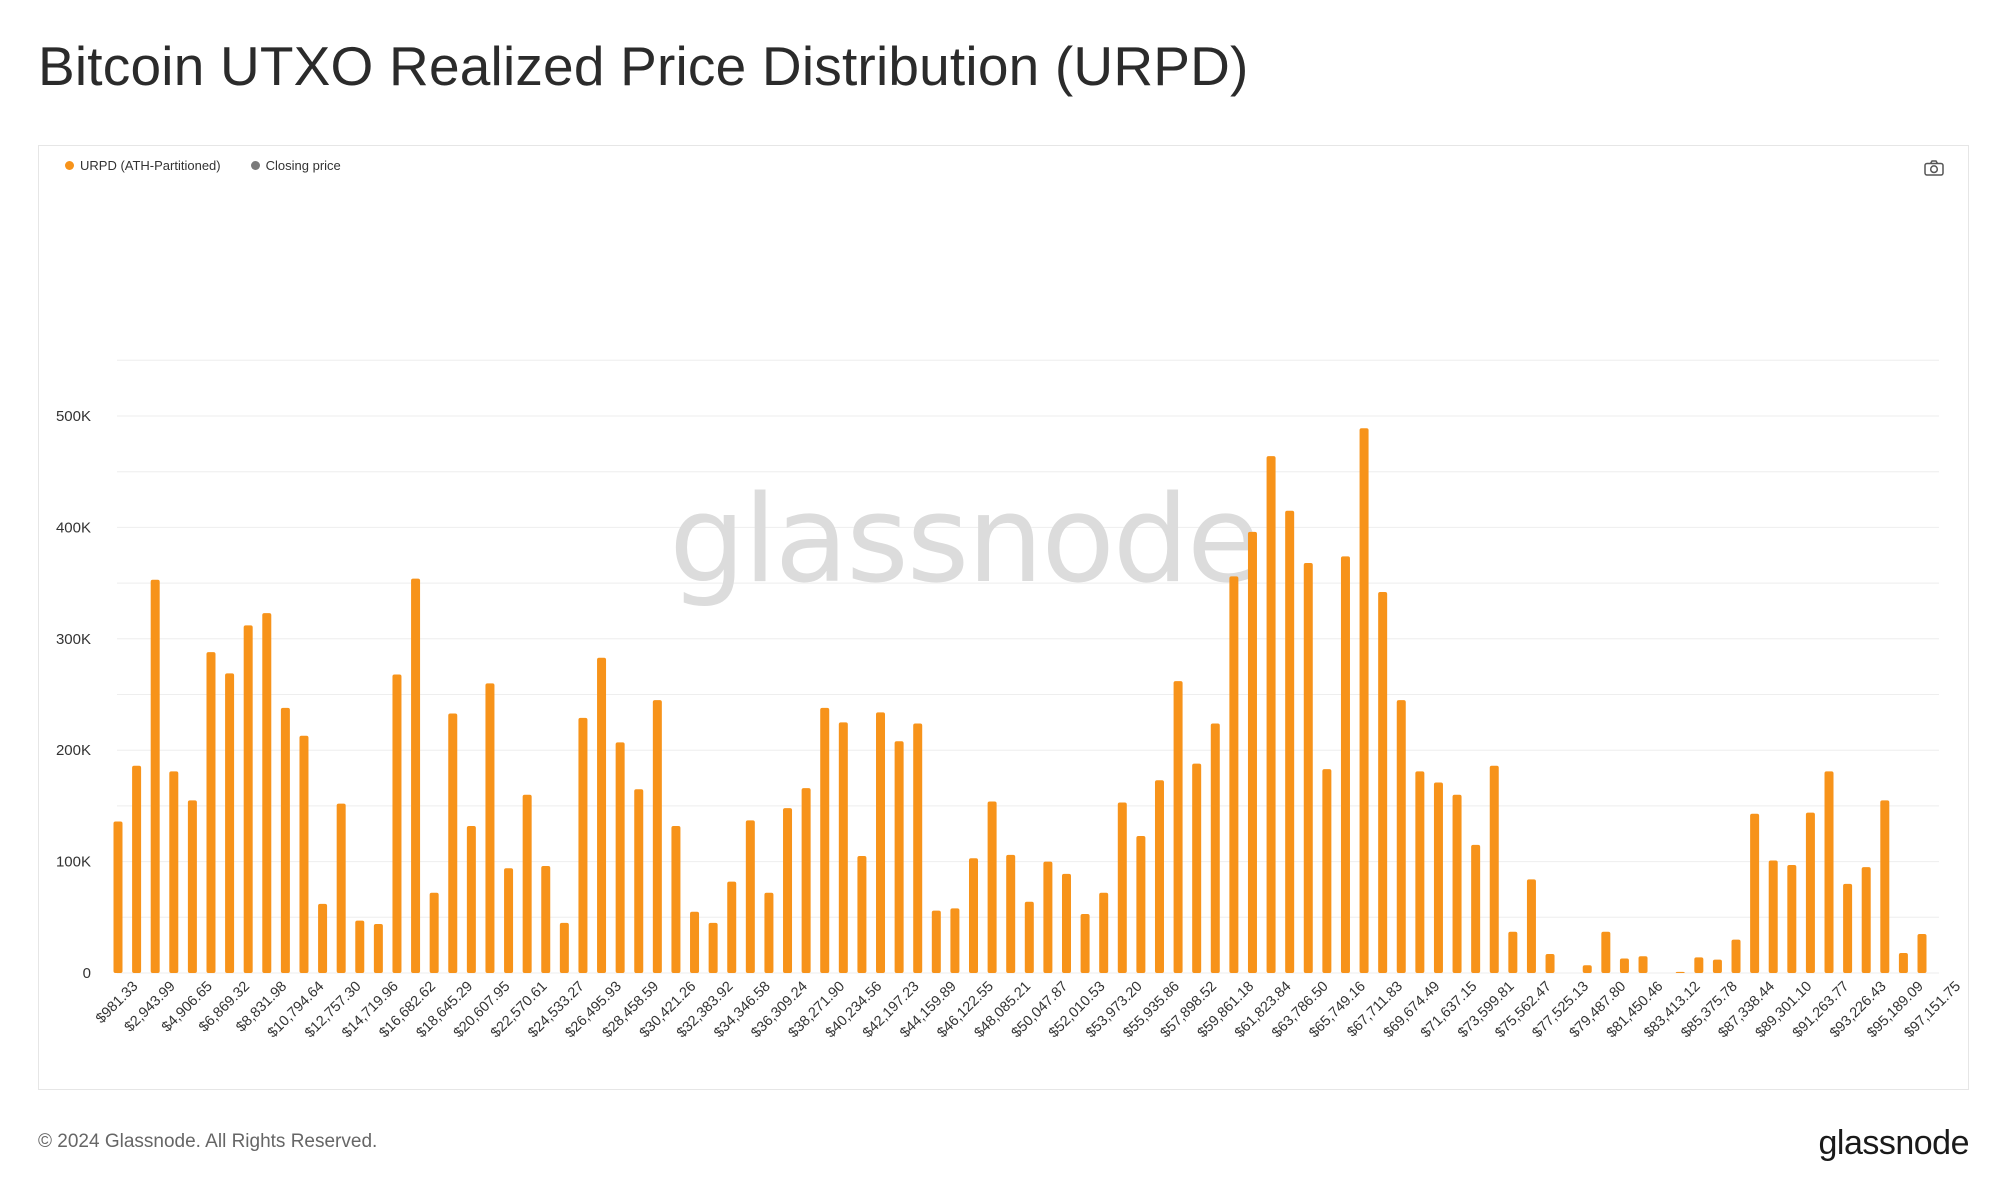 Image resolution: width=2000 pixels, height=1201 pixels. Describe the element at coordinates (150, 165) in the screenshot. I see `legend-label-urpd: URPD (ATH-Partitioned)` at that location.